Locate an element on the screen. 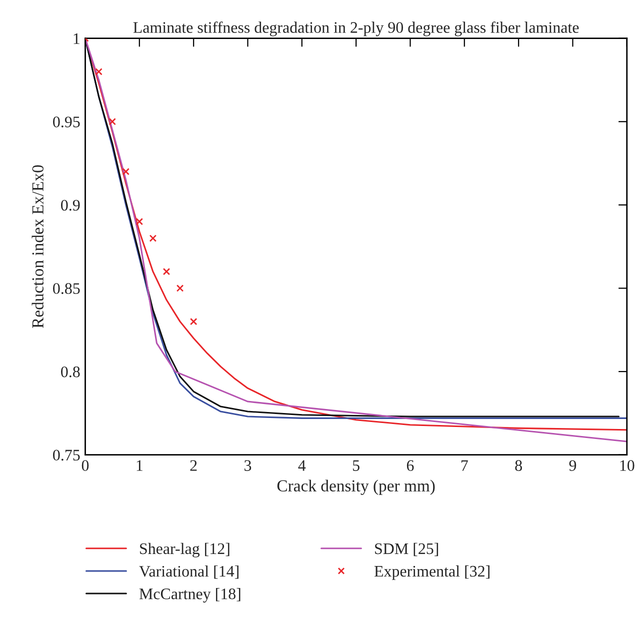  y-tick-label: 0.9 is located at coordinates (70, 205).